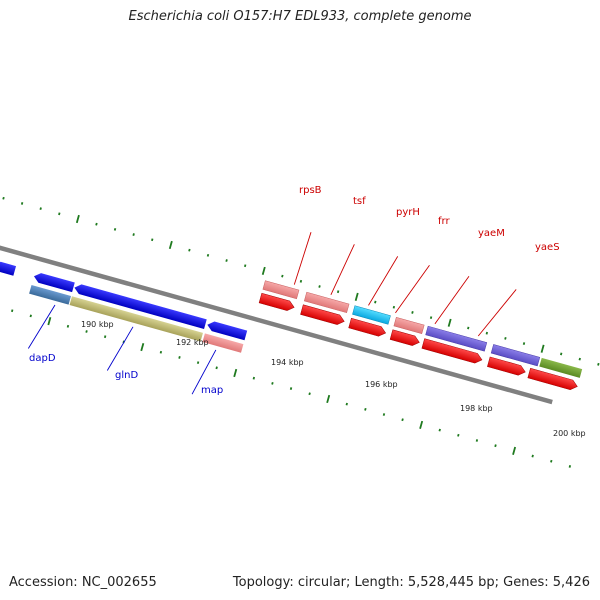  What do you see at coordinates (547, 247) in the screenshot?
I see `gene-label-yaeS: yaeS` at bounding box center [547, 247].